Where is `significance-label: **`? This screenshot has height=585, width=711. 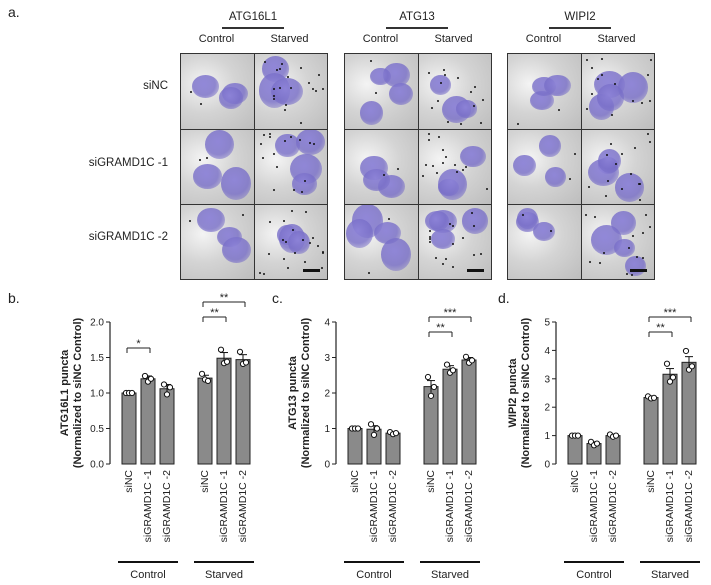 significance-label: ** is located at coordinates (440, 328).